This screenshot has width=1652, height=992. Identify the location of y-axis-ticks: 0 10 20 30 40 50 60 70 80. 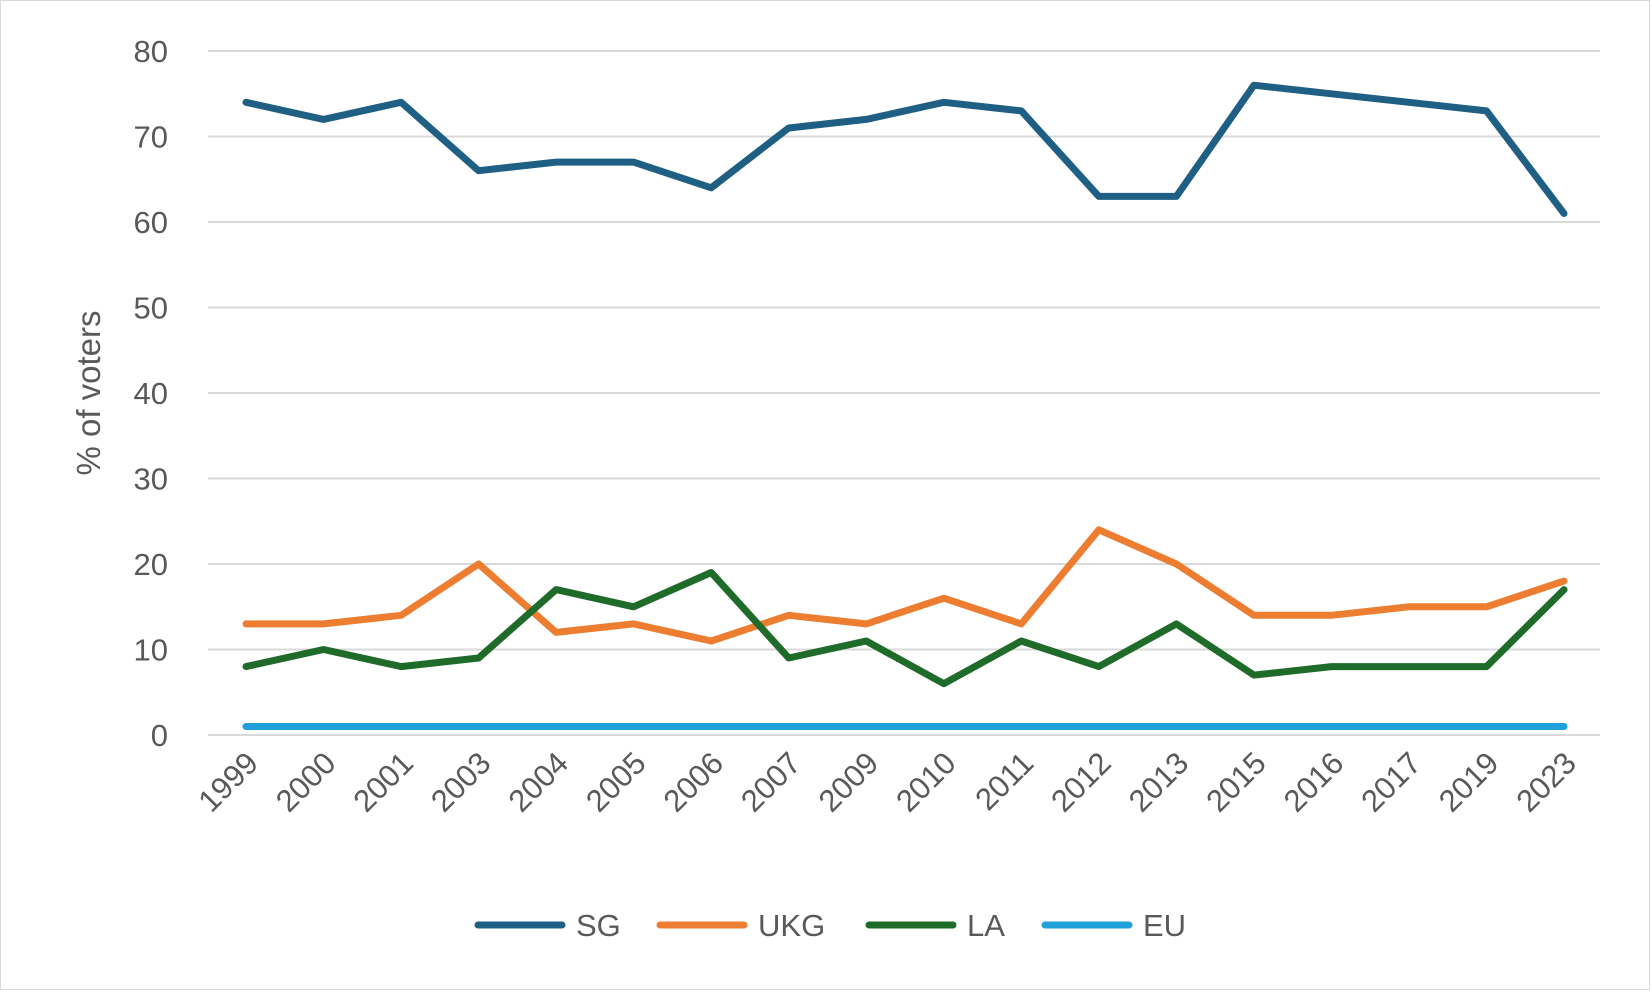
(151, 393).